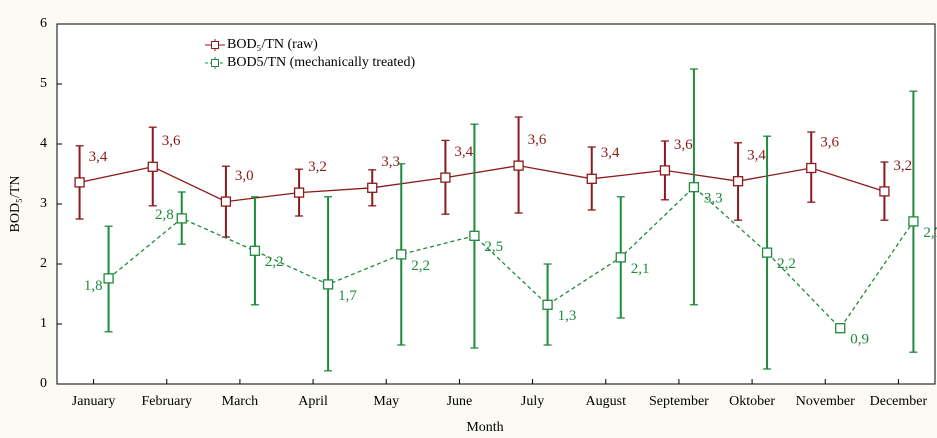  What do you see at coordinates (321, 62) in the screenshot?
I see `legend-label: BOD5/TN (mechanically treated)` at bounding box center [321, 62].